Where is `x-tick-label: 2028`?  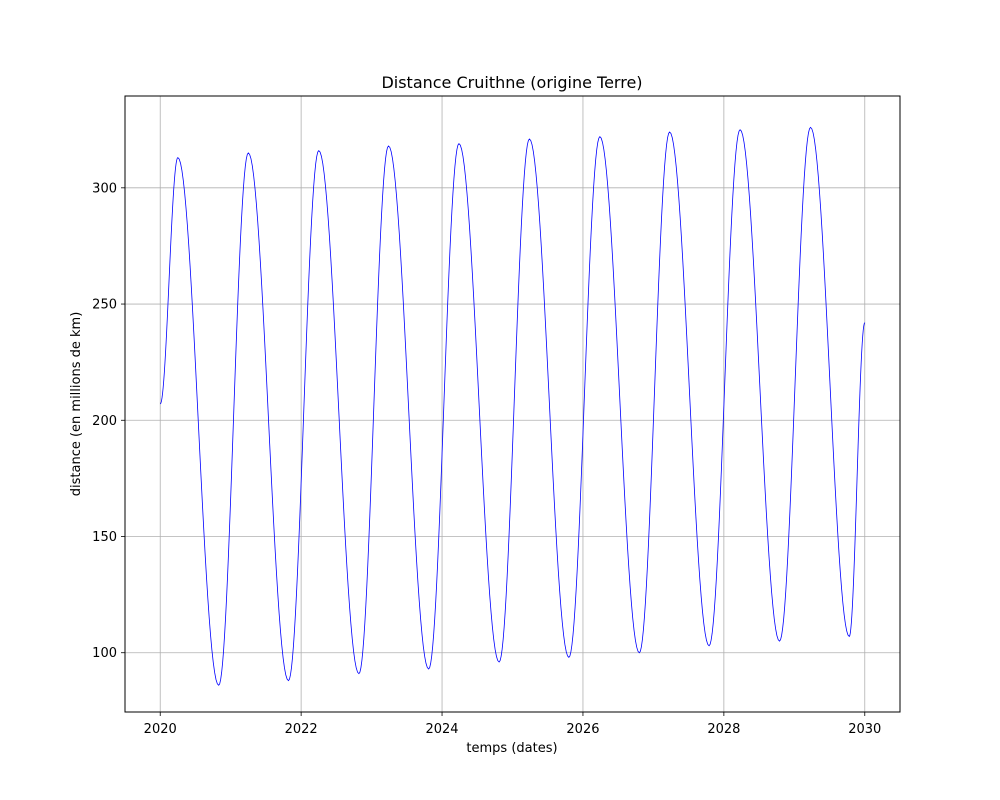 x-tick-label: 2028 is located at coordinates (723, 729).